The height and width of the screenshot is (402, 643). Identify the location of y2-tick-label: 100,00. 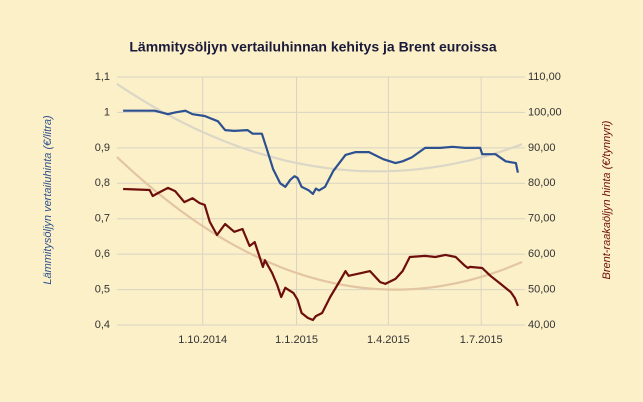
(545, 112).